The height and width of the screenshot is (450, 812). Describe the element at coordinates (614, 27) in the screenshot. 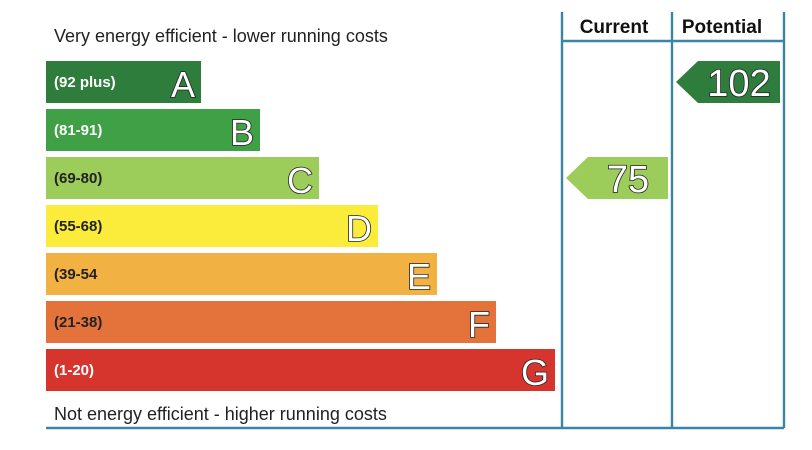

I see `current-column-header: Current` at that location.